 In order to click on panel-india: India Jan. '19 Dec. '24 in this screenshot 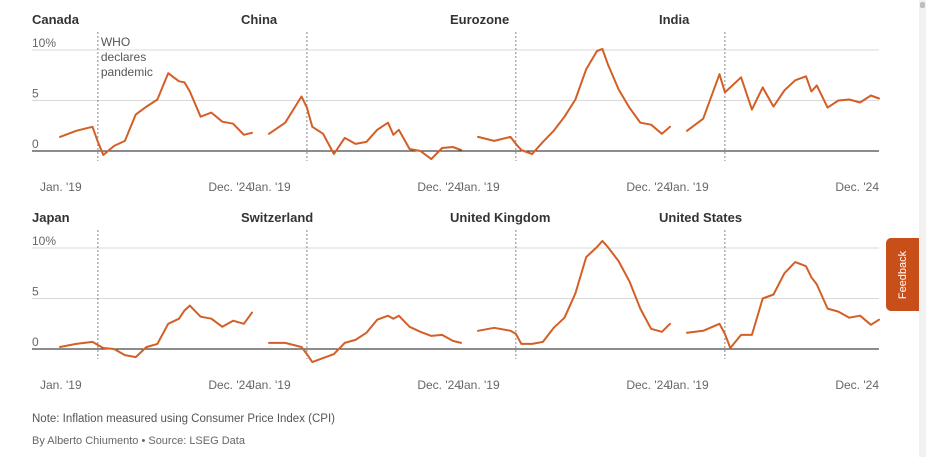, I will do `click(769, 103)`.